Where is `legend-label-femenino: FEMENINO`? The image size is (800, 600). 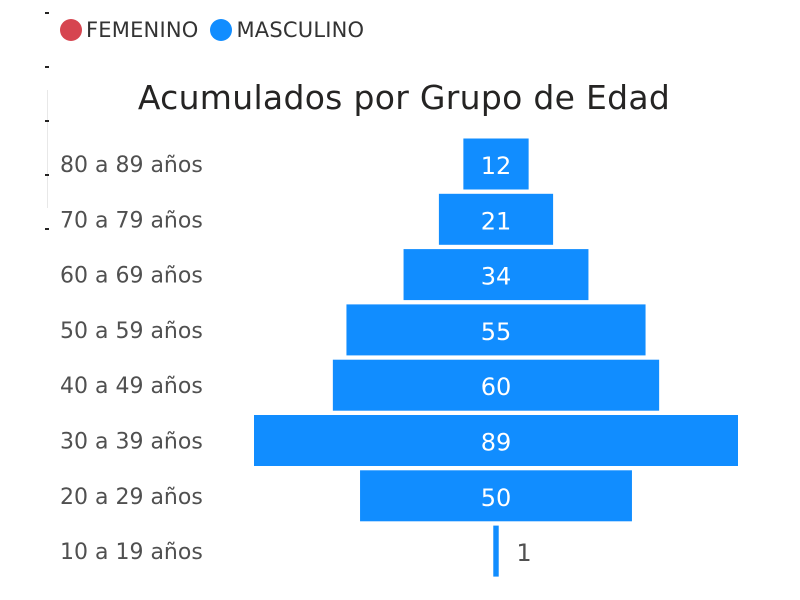
legend-label-femenino: FEMENINO is located at coordinates (142, 30).